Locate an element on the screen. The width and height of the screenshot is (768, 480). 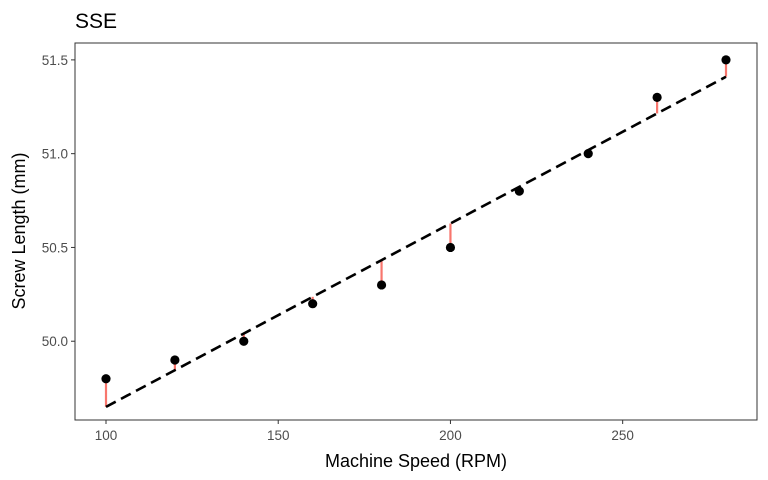
y-axis-title: Screw Length (mm) is located at coordinates (19, 230).